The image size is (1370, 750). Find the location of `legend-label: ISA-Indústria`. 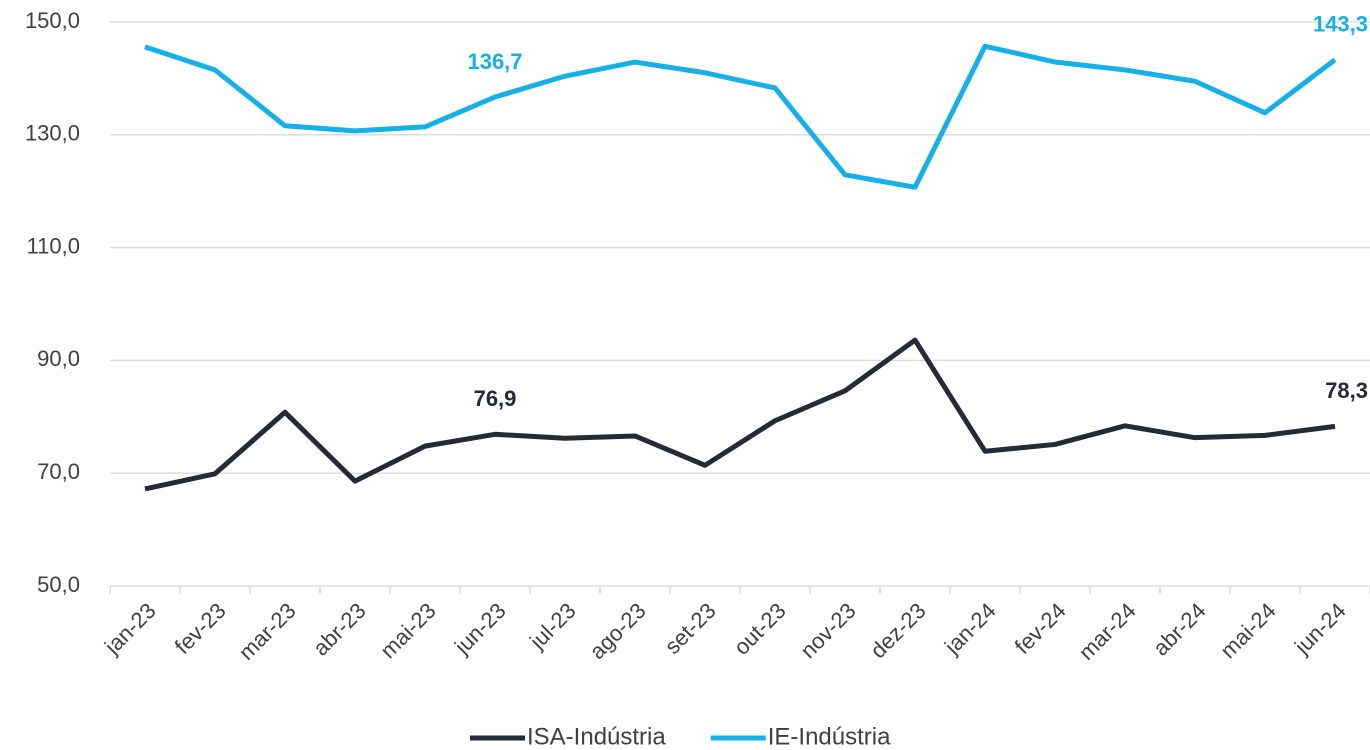

legend-label: ISA-Indústria is located at coordinates (596, 736).